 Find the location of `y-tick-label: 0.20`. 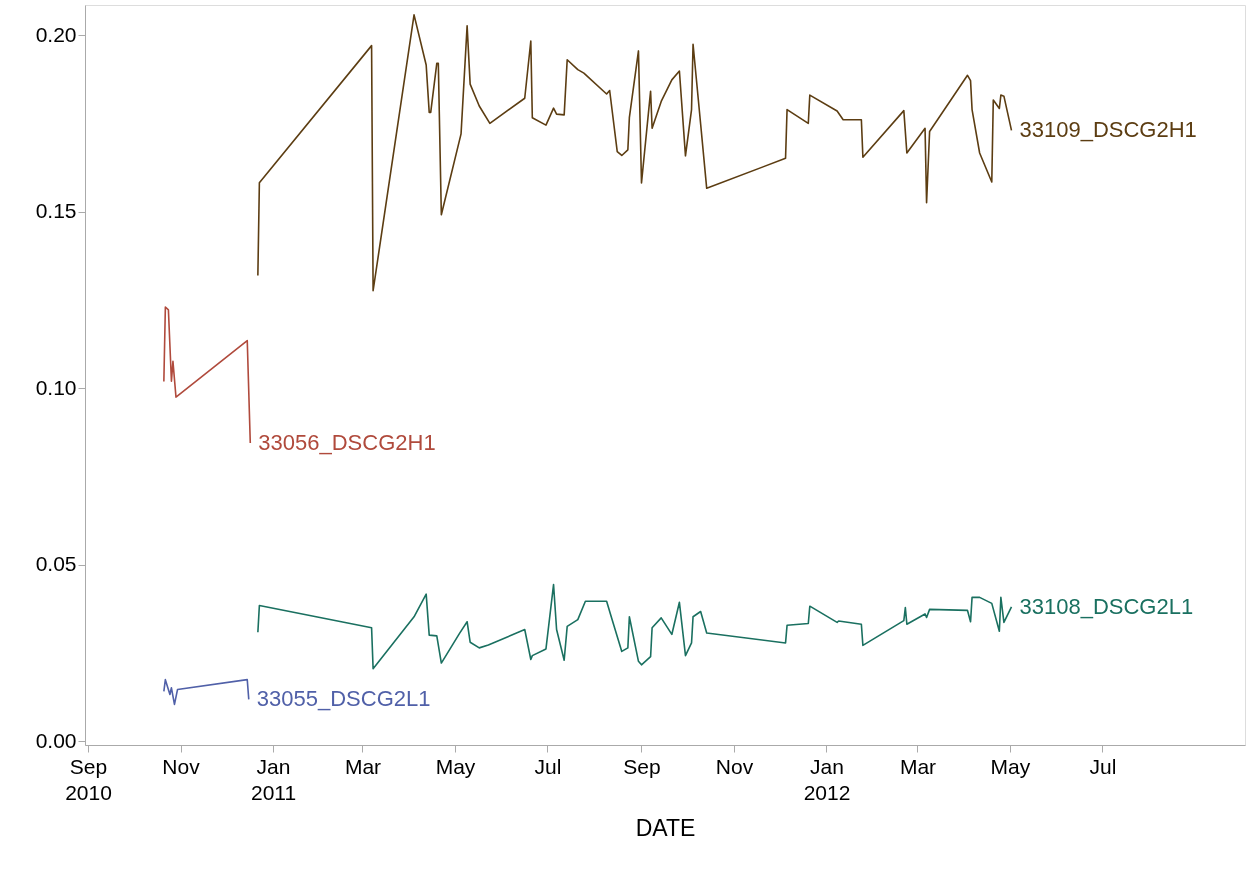

y-tick-label: 0.20 is located at coordinates (56, 34).